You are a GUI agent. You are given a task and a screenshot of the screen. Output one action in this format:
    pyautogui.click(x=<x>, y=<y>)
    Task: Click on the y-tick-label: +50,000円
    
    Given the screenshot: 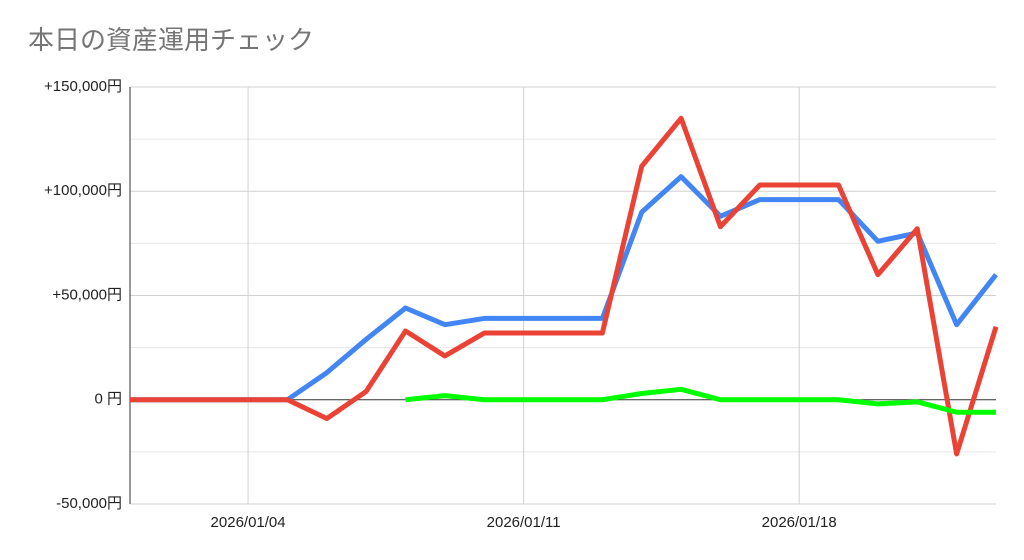 What is the action you would take?
    pyautogui.click(x=87, y=294)
    